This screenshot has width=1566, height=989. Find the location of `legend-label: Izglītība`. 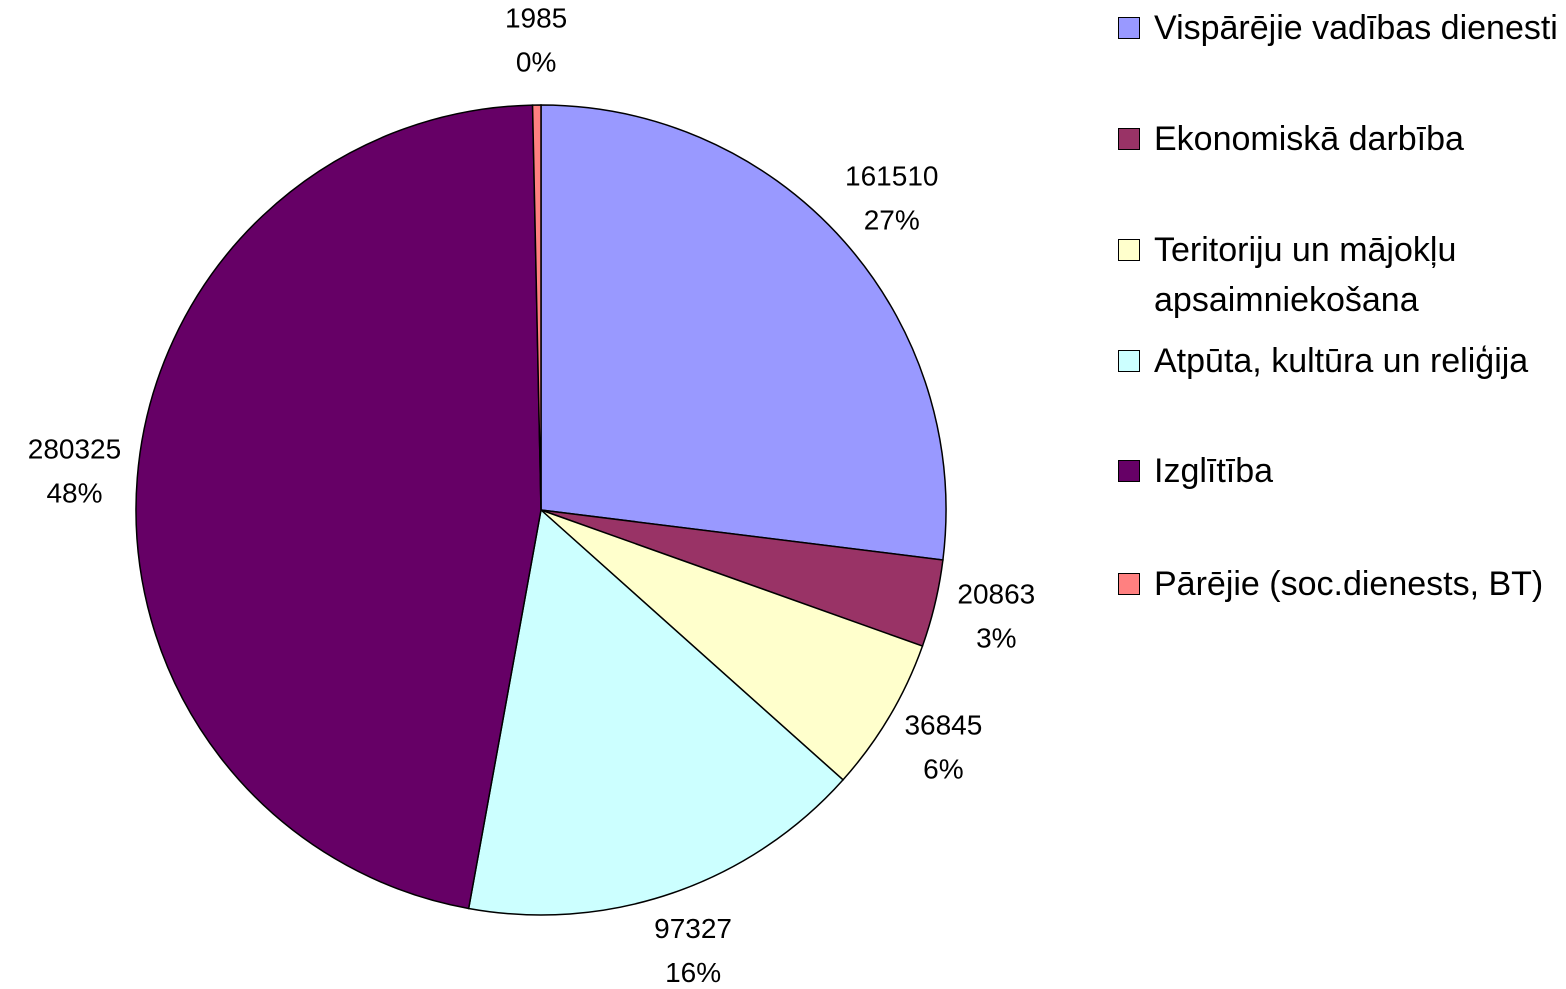

legend-label: Izglītība is located at coordinates (1214, 471).